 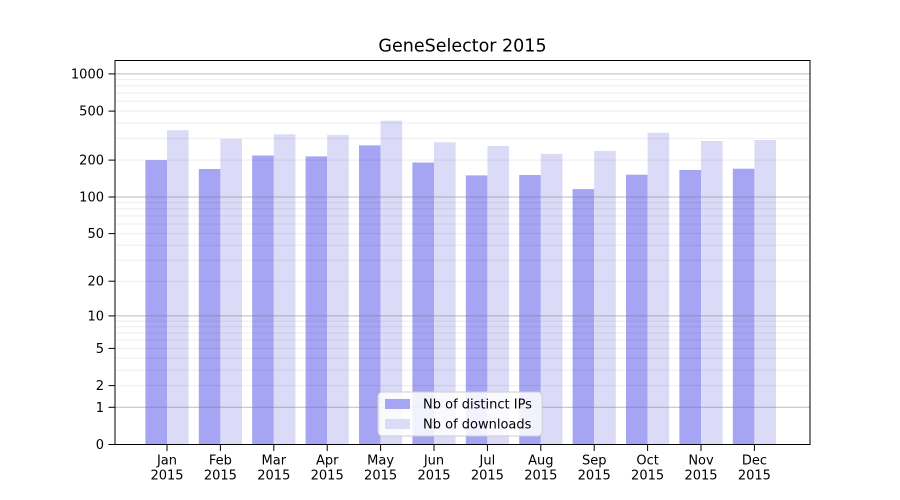 I want to click on y-tick-label: 500, so click(x=91, y=112).